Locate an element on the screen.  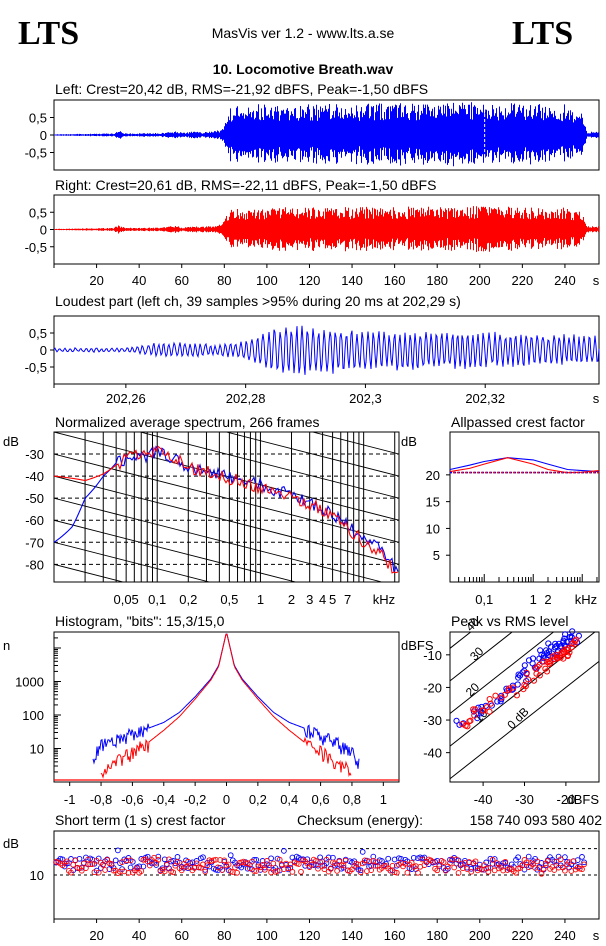
y-tick-label: 0 is located at coordinates (43, 230).